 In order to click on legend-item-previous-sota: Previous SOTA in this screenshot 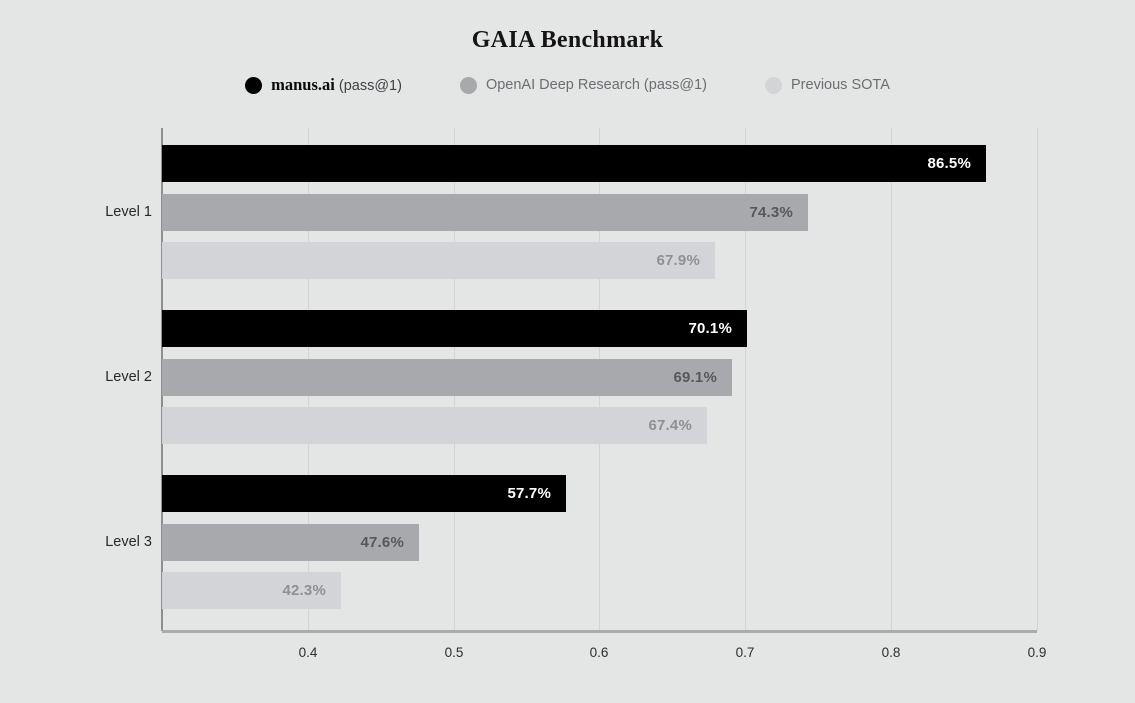, I will do `click(827, 85)`.